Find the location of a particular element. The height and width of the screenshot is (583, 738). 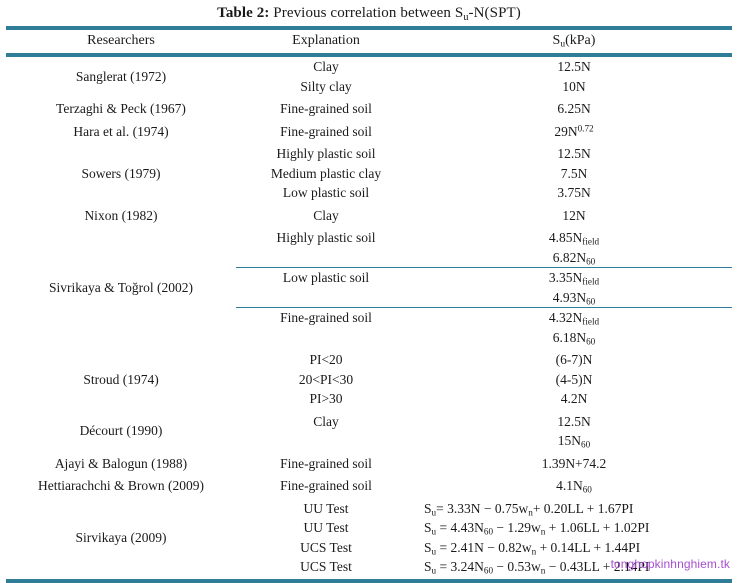

watermark-text: tonghopkinhnghiem.tk is located at coordinates (670, 564).